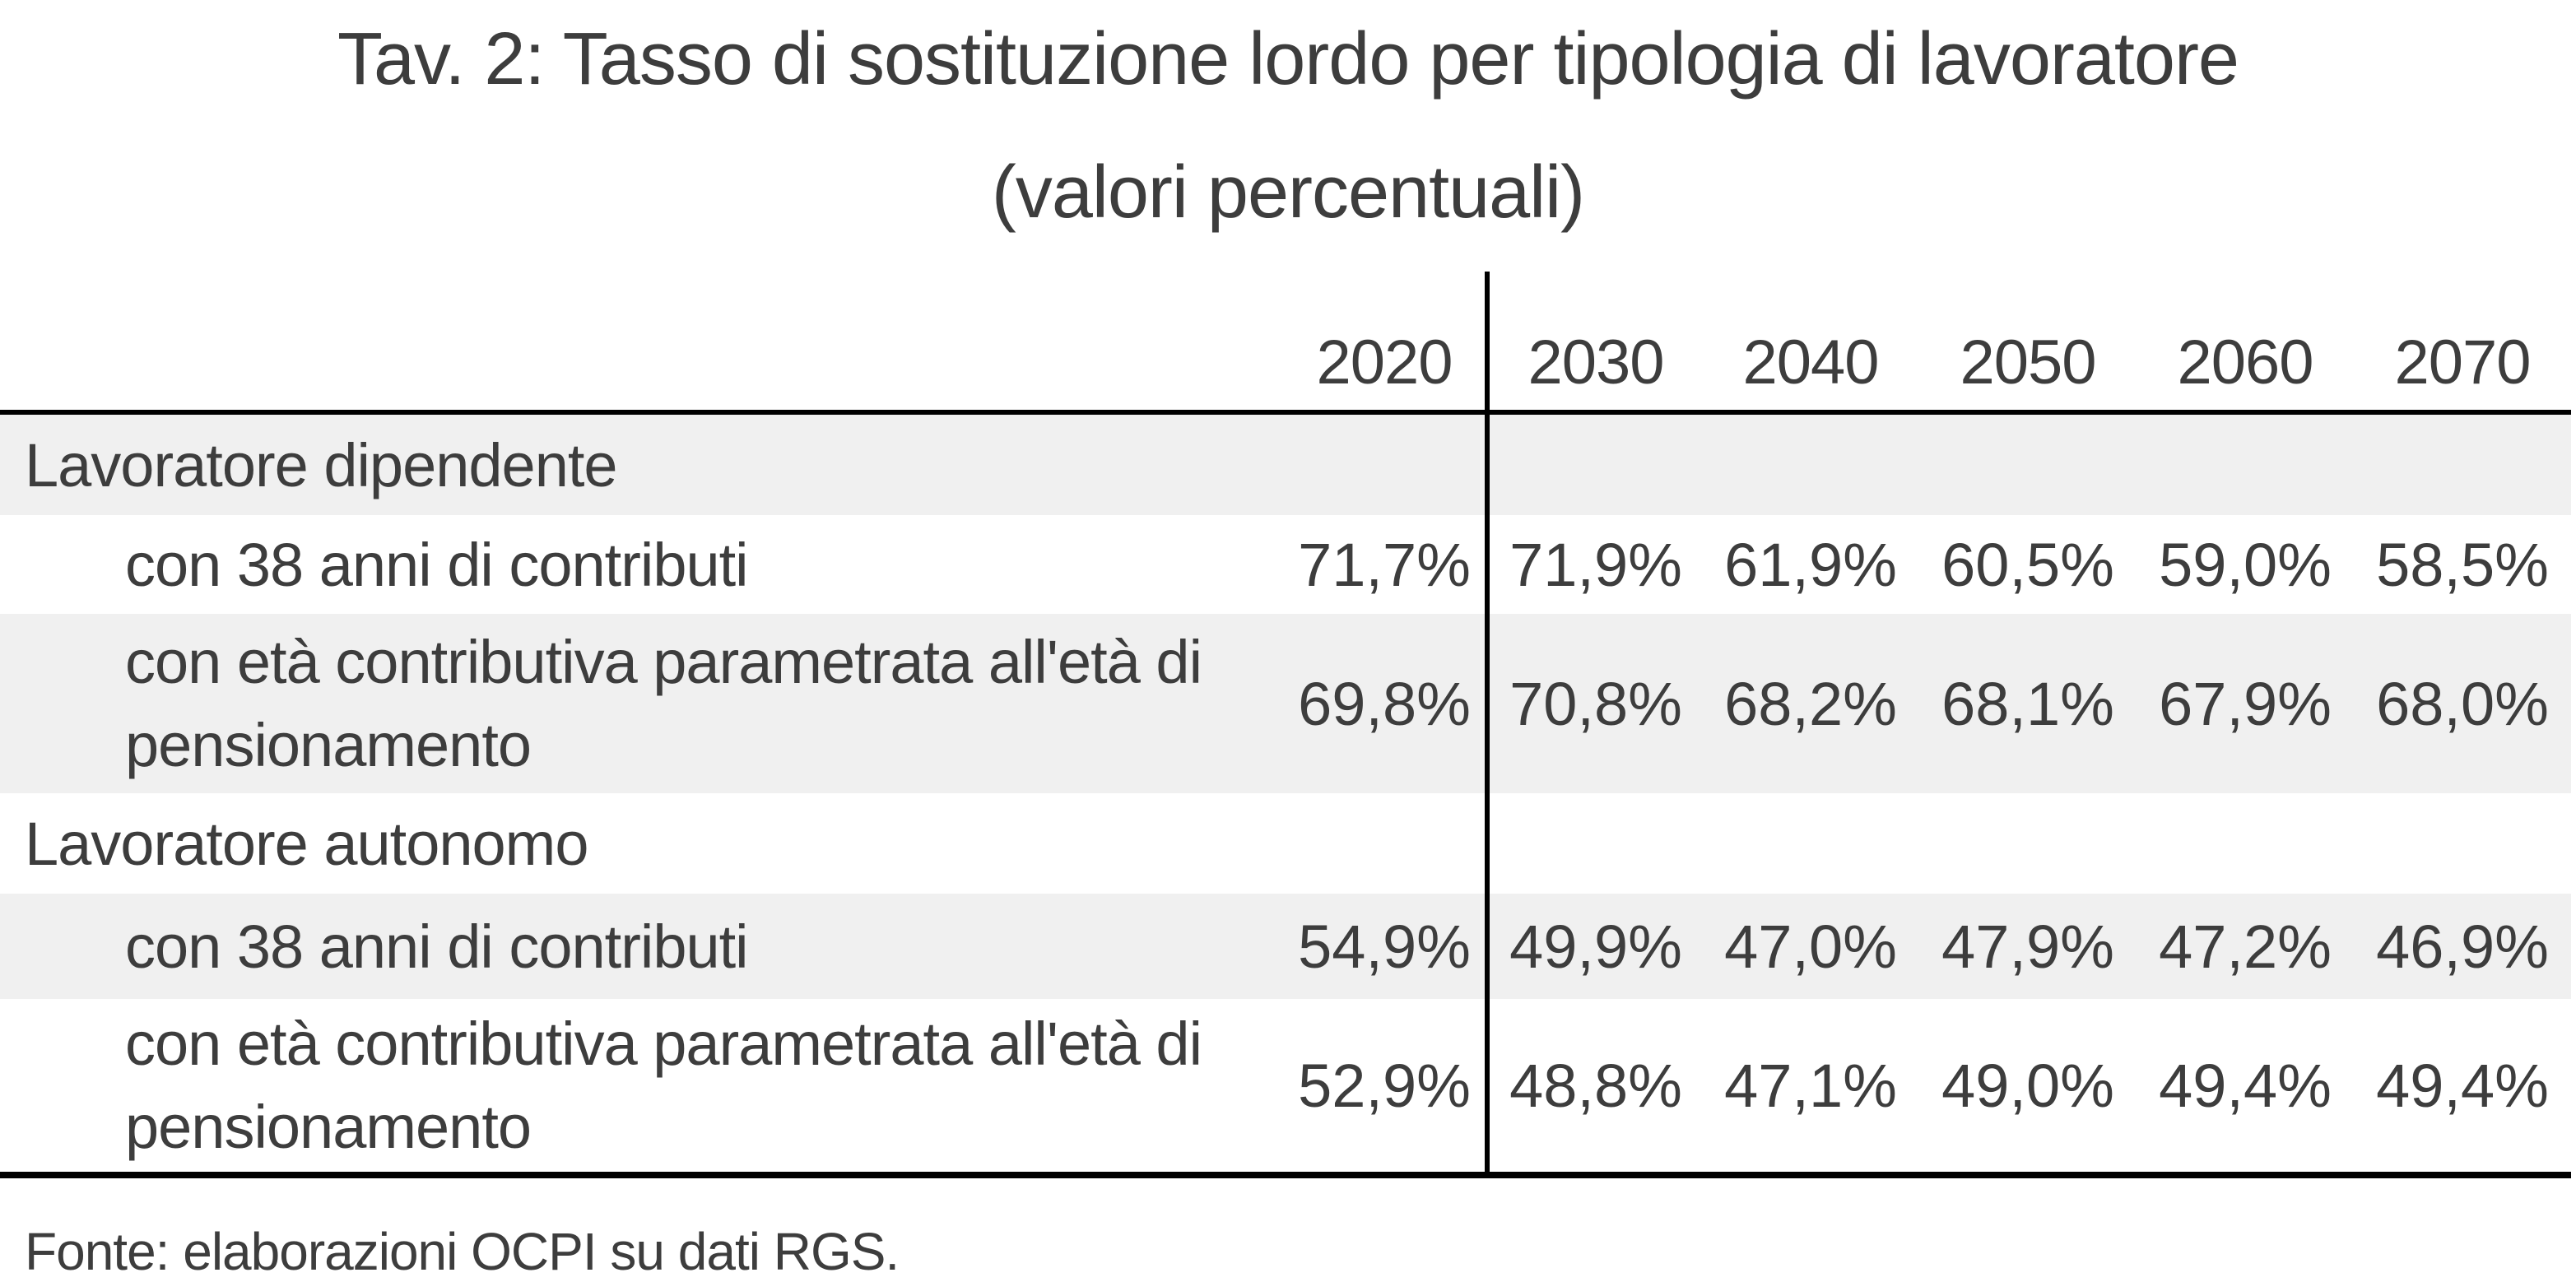 The width and height of the screenshot is (2576, 1282). What do you see at coordinates (2028, 362) in the screenshot?
I see `year-header-2050: 2050` at bounding box center [2028, 362].